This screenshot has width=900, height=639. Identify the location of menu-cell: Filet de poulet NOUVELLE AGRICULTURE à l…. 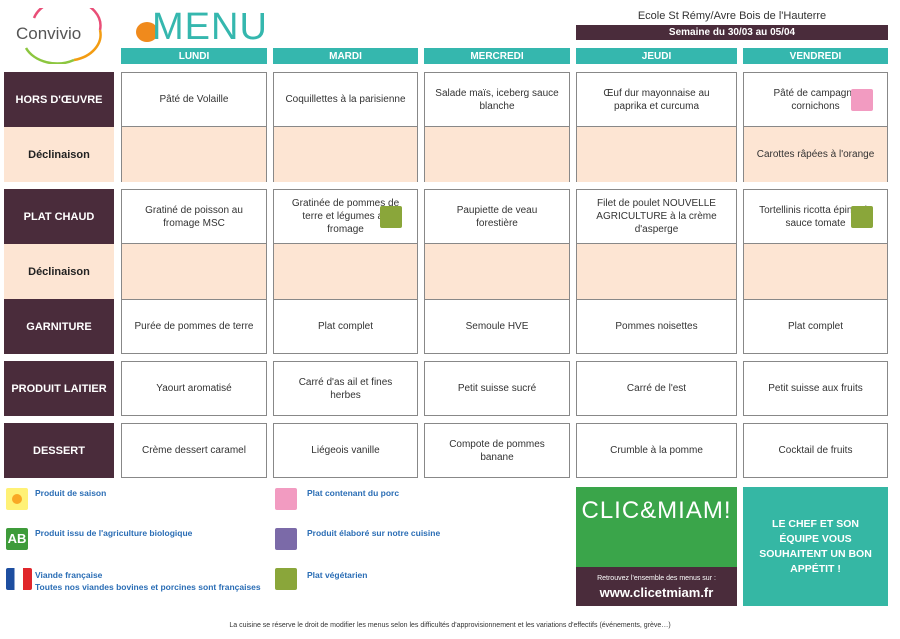
(656, 216).